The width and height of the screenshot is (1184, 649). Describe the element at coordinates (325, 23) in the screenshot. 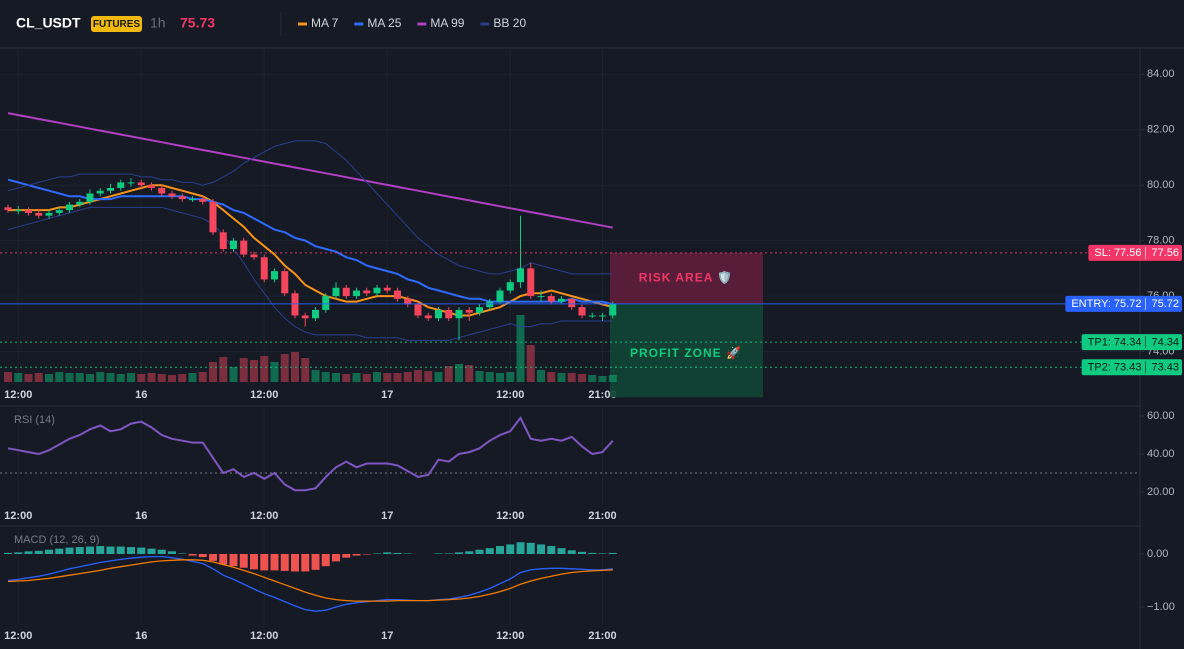

I see `legend-label: MA 7` at that location.